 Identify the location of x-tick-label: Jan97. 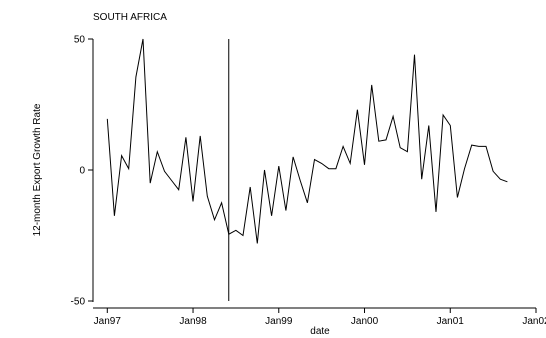
(108, 321).